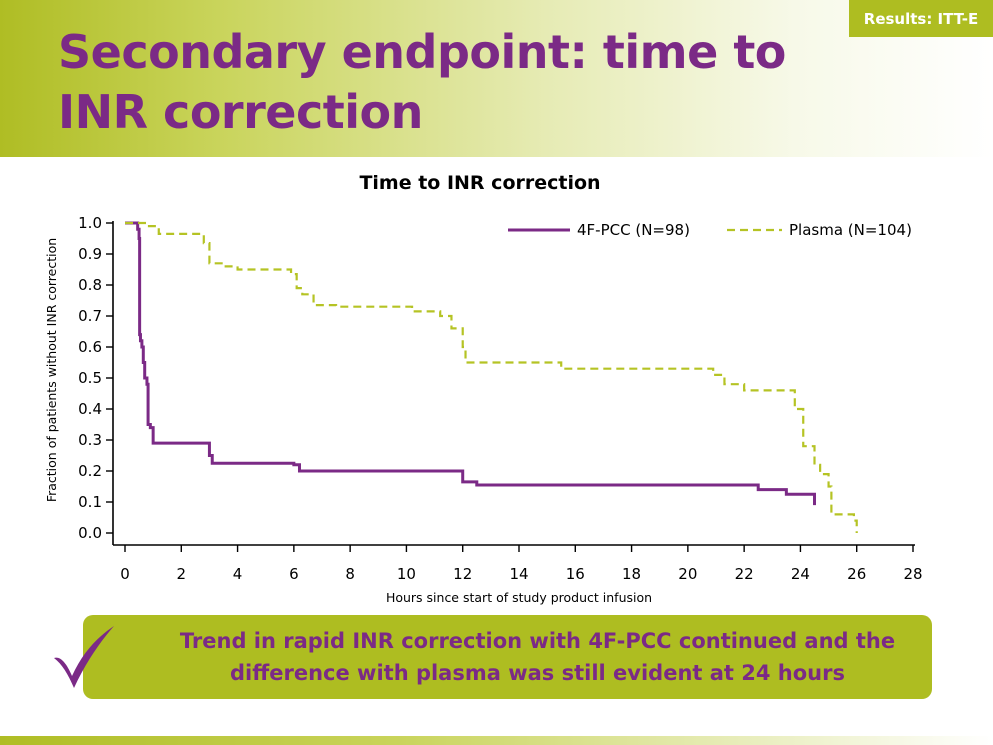  Describe the element at coordinates (90, 471) in the screenshot. I see `y-tick-label: 0.2` at that location.